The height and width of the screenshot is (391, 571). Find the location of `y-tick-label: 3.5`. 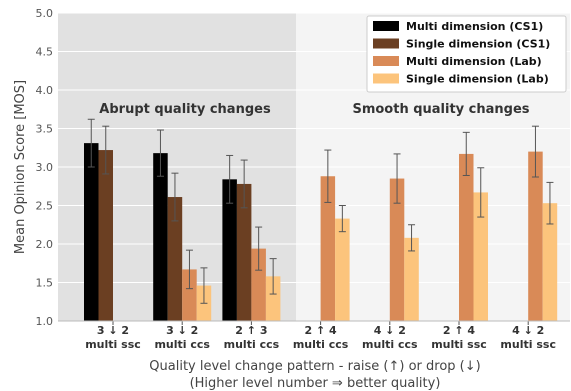

y-tick-label: 3.5 is located at coordinates (45, 129).